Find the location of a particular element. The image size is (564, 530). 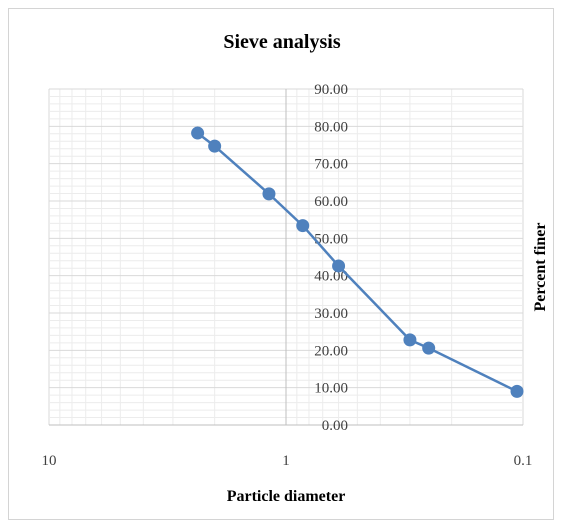

chart-title: Sieve analysis is located at coordinates (281, 42).